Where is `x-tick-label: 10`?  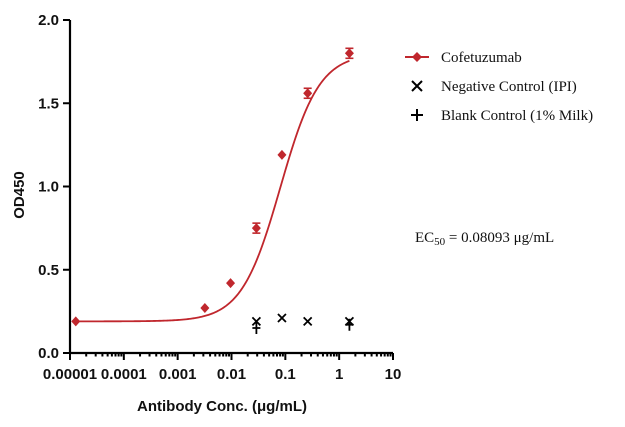 x-tick-label: 10 is located at coordinates (393, 374).